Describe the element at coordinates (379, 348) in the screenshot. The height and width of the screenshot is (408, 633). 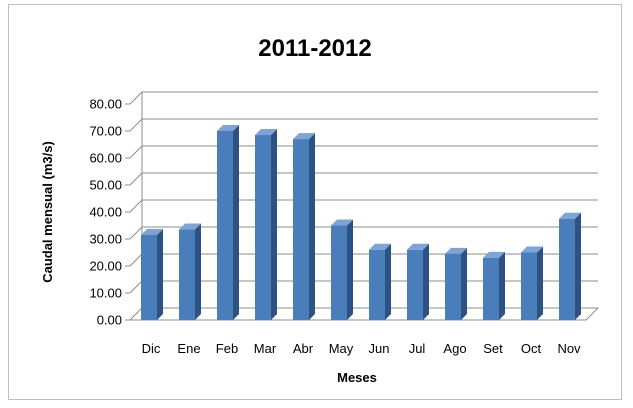
I see `x-tick-label: Jun` at that location.